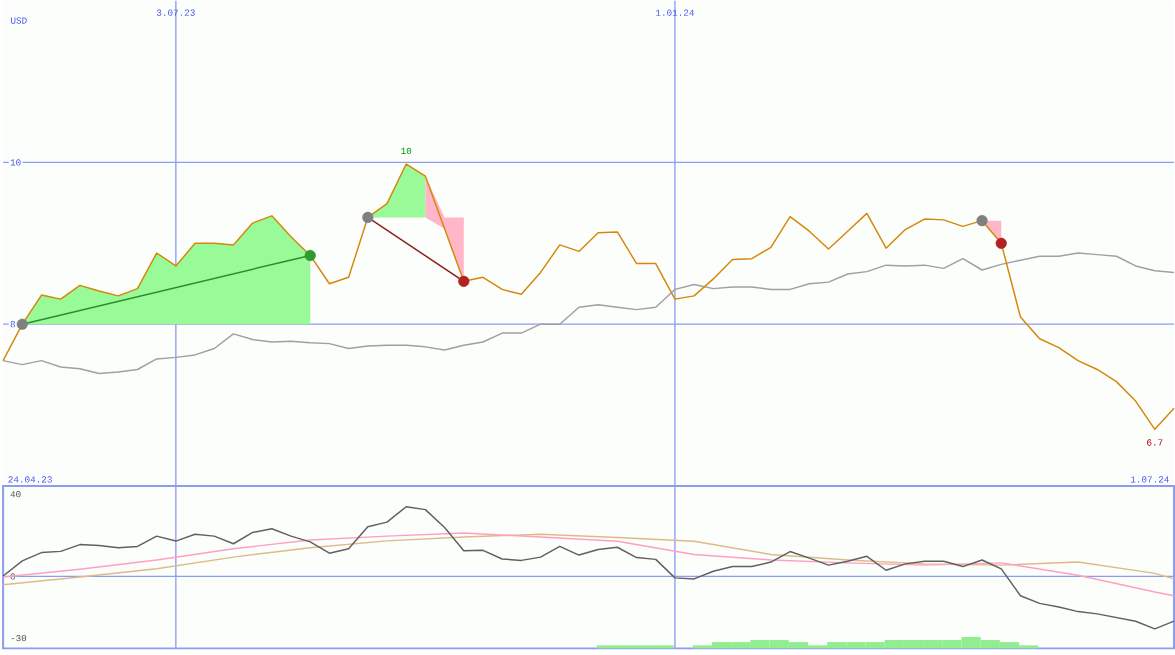 This screenshot has width=1175, height=655. Describe the element at coordinates (30, 479) in the screenshot. I see `annotation: 24.04.23` at that location.